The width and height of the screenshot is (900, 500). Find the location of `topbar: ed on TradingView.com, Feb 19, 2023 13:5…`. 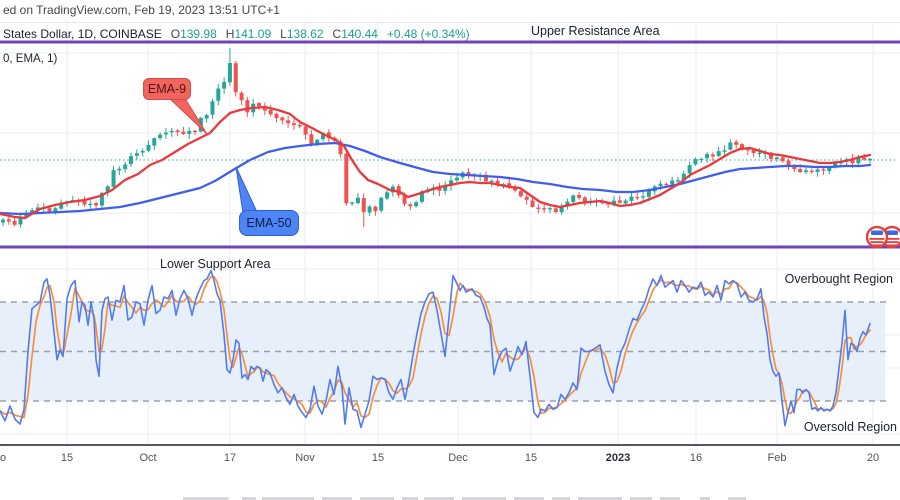

topbar: ed on TradingView.com, Feb 19, 2023 13:5… is located at coordinates (450, 11).